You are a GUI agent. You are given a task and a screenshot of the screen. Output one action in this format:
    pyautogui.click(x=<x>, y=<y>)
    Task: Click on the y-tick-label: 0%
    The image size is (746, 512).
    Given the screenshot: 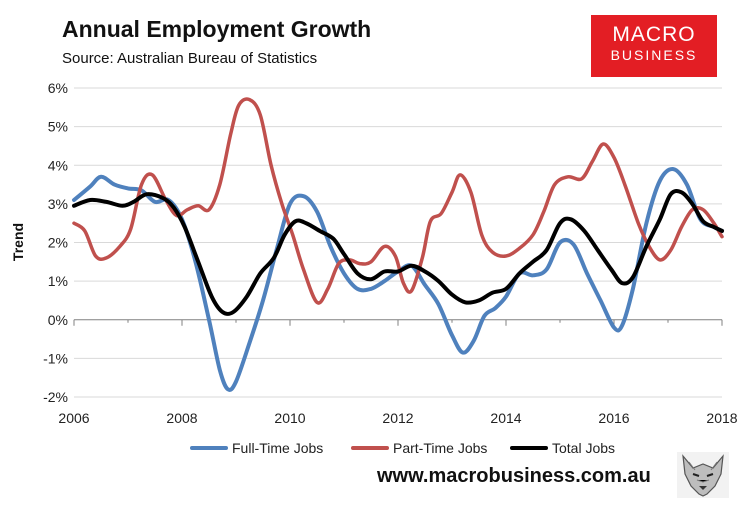 What is the action you would take?
    pyautogui.click(x=58, y=320)
    